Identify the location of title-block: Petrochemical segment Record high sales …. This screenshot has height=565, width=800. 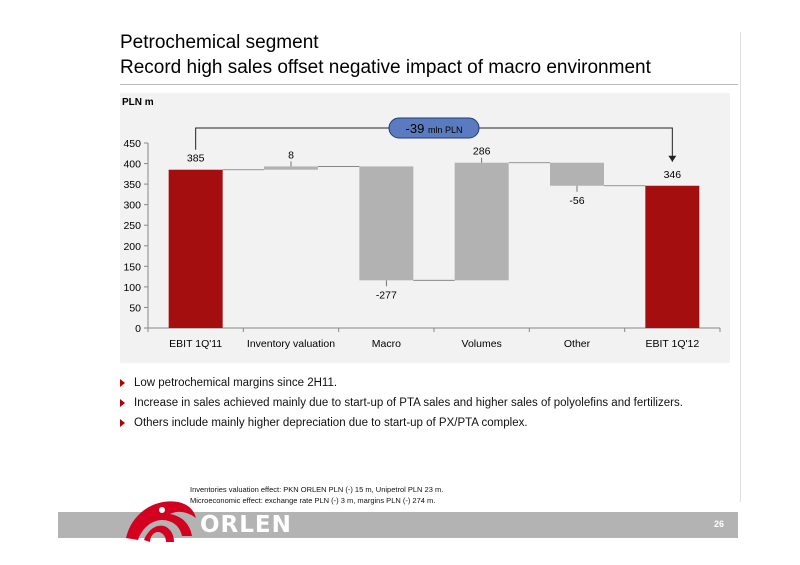
(385, 55).